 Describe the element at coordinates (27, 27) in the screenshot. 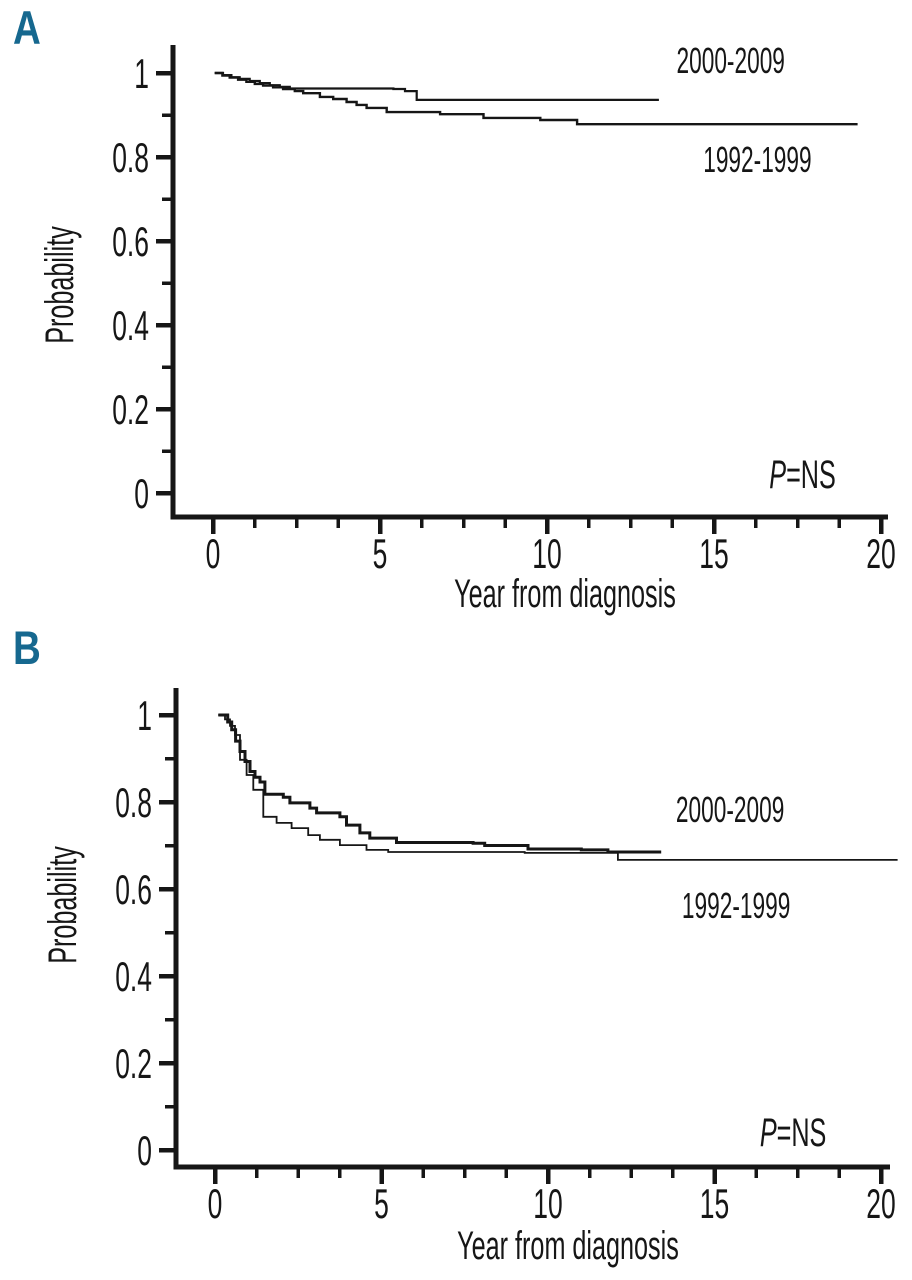

I see `panel-label-a: A` at that location.